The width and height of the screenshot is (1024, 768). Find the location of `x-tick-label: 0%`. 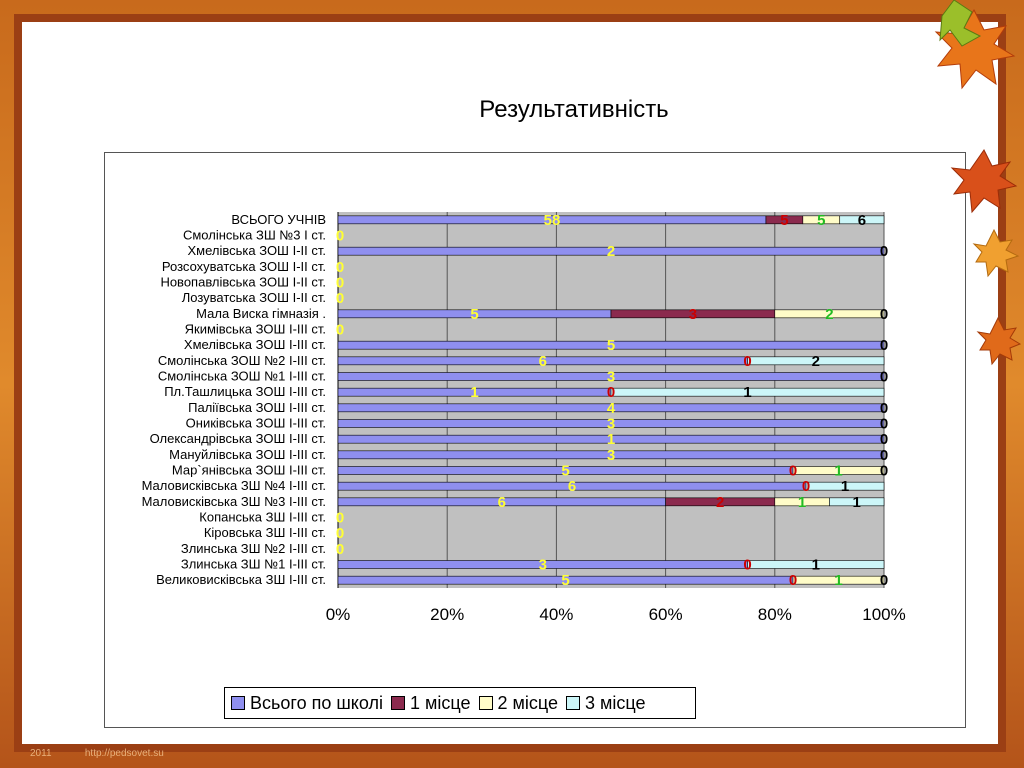

x-tick-label: 0% is located at coordinates (338, 614).